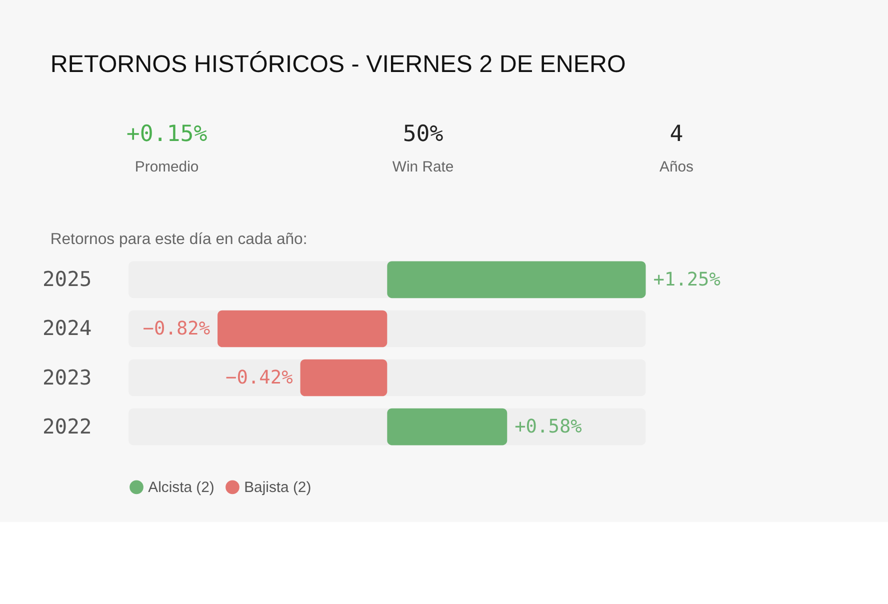  I want to click on text: Win Rate, so click(423, 168).